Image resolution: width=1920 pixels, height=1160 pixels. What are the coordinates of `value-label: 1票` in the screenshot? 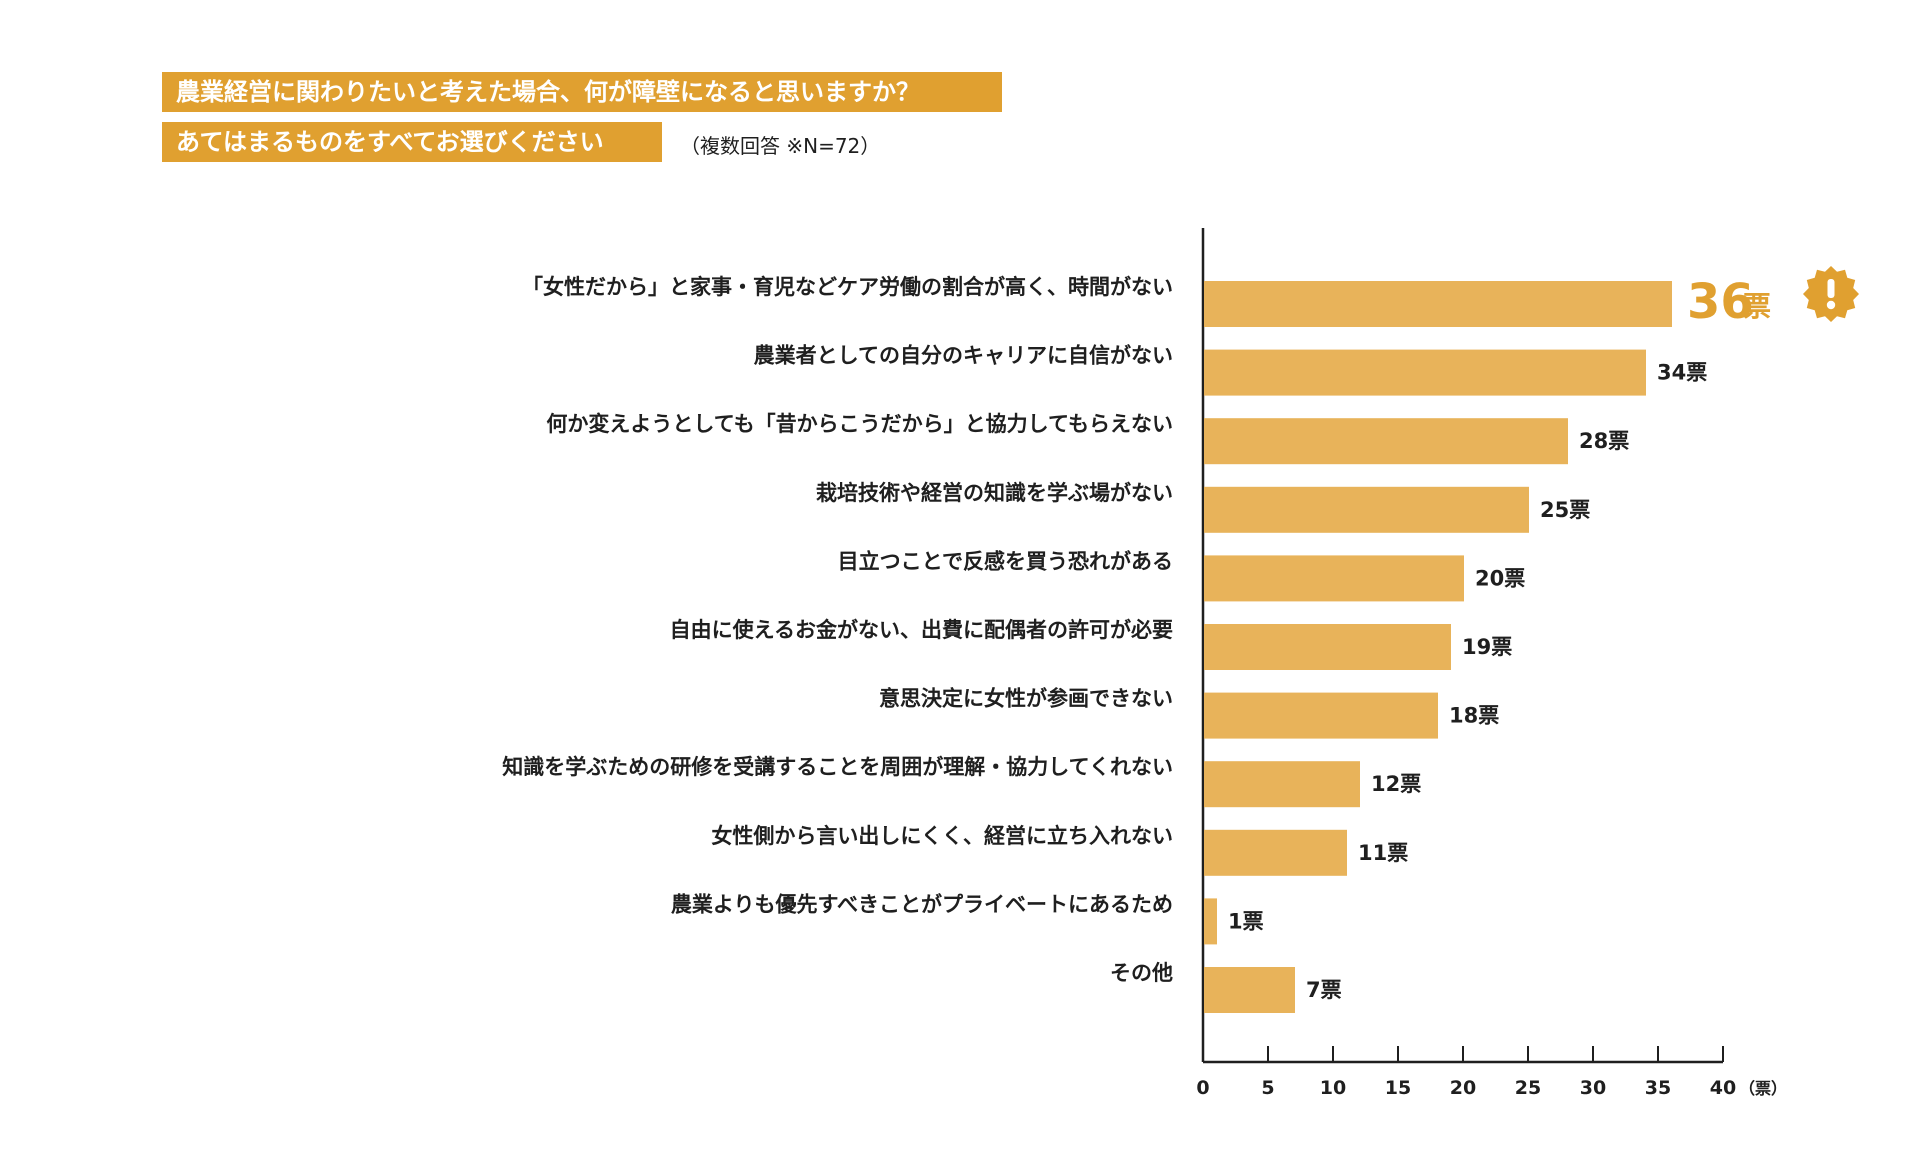 It's located at (1246, 921).